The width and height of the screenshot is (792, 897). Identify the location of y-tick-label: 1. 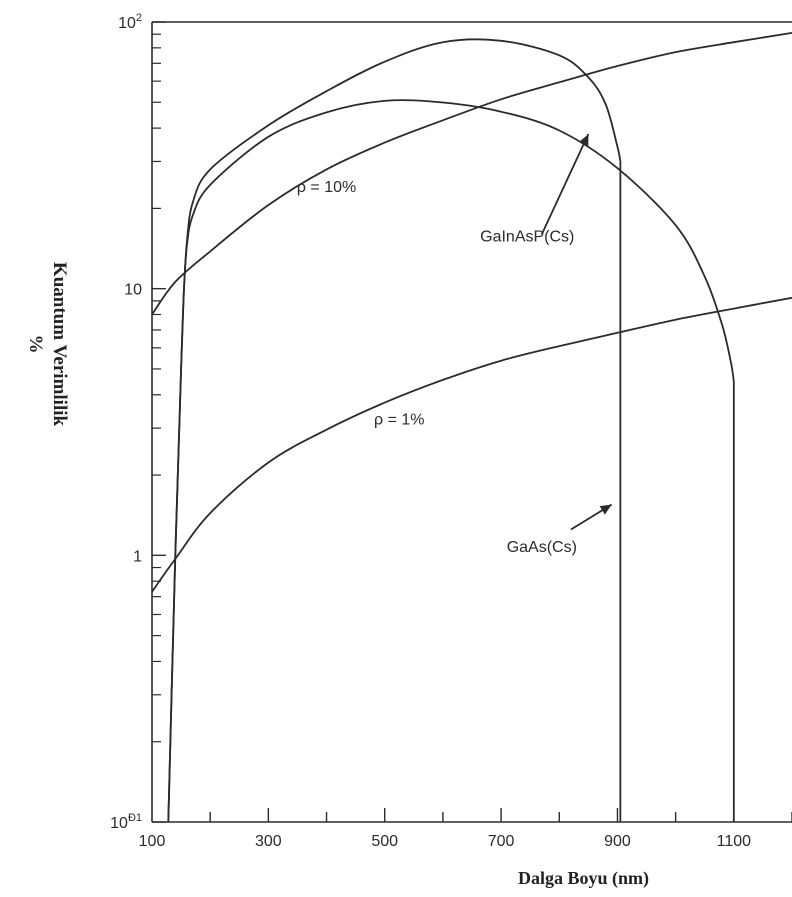
(137, 556).